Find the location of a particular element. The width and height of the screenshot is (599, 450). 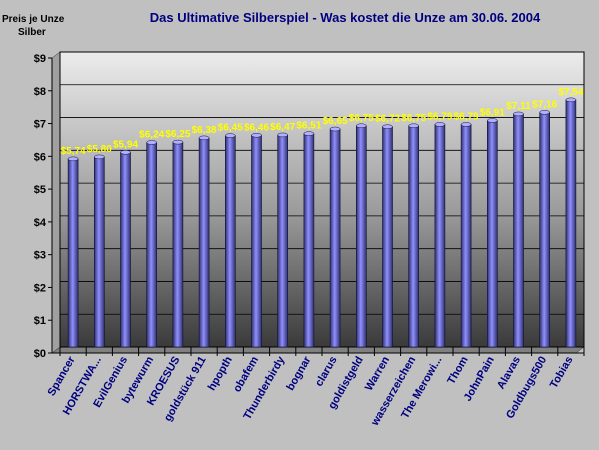

y-tick-label: $9 is located at coordinates (40, 59).